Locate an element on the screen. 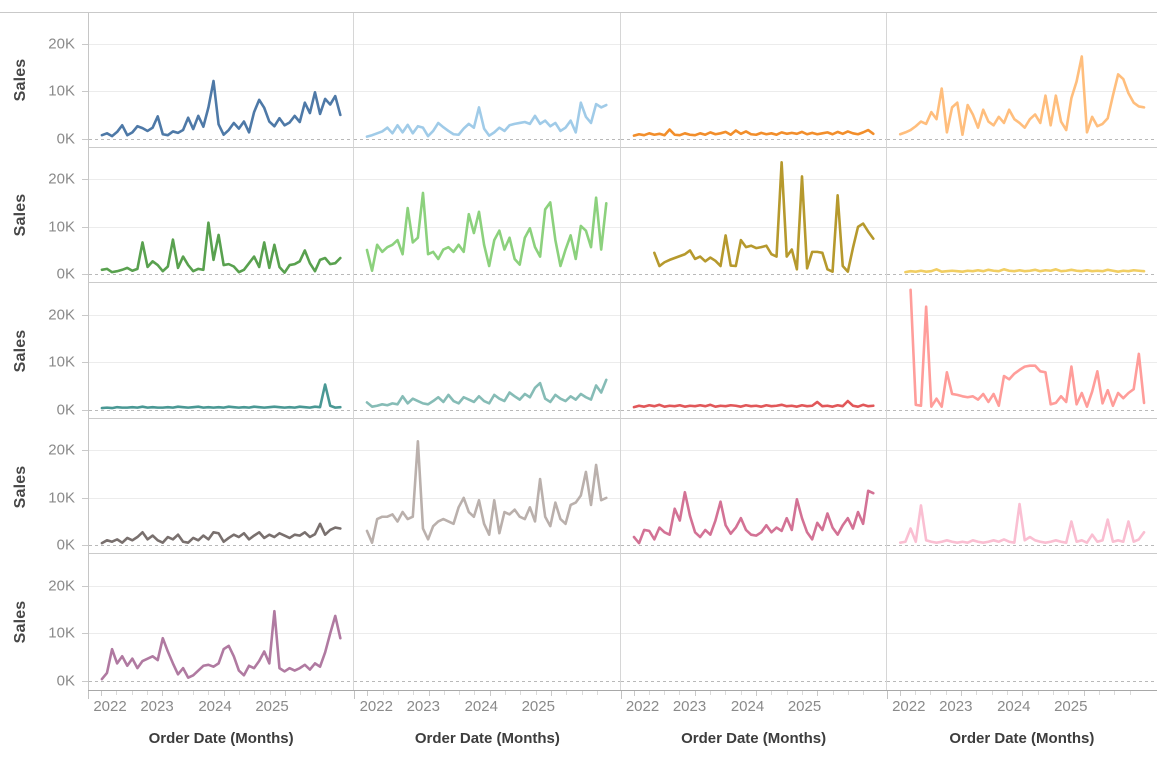 The height and width of the screenshot is (766, 1157). x-tick-label: 2024 is located at coordinates (481, 706).